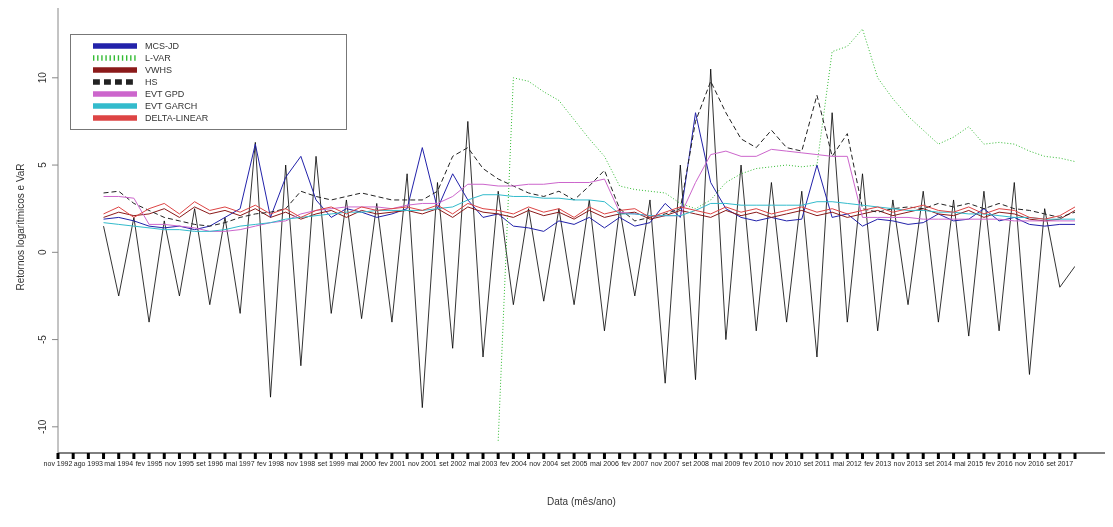 The image size is (1113, 527). What do you see at coordinates (42, 339) in the screenshot?
I see `y-tick-label: -5` at bounding box center [42, 339].